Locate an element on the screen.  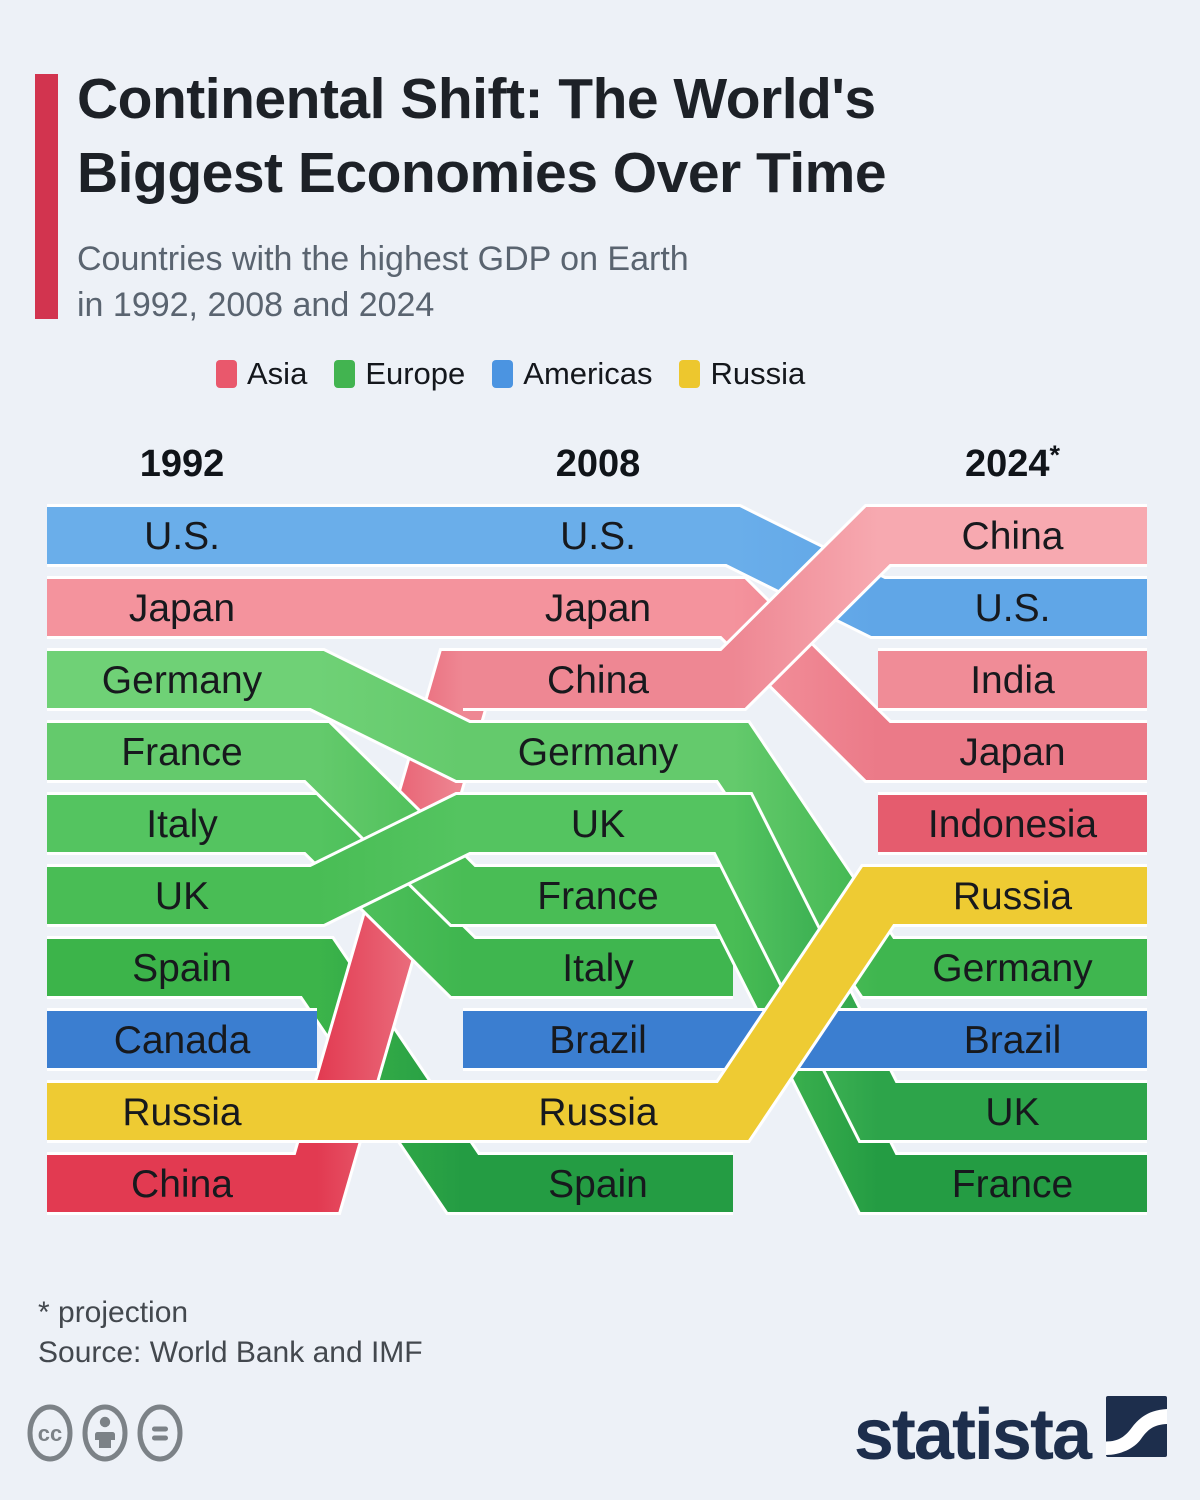
legend-item-russia: Russia is located at coordinates (742, 374).